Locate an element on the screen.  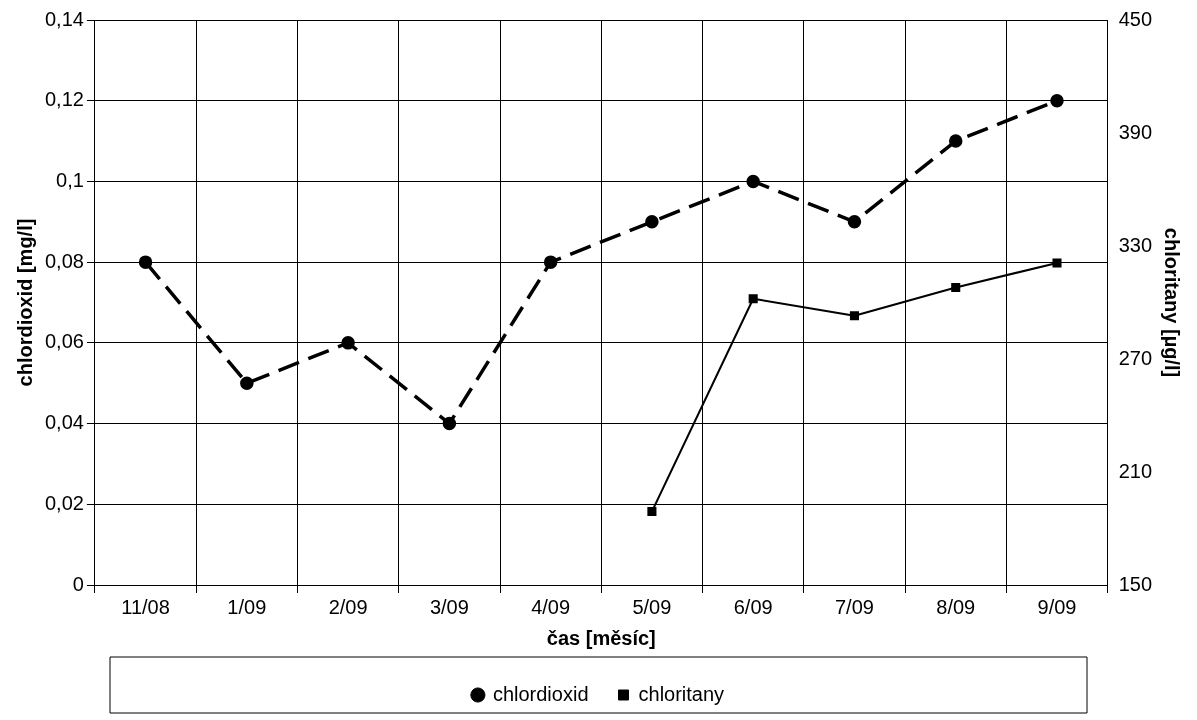
x-tick-label: 2/09 is located at coordinates (348, 606).